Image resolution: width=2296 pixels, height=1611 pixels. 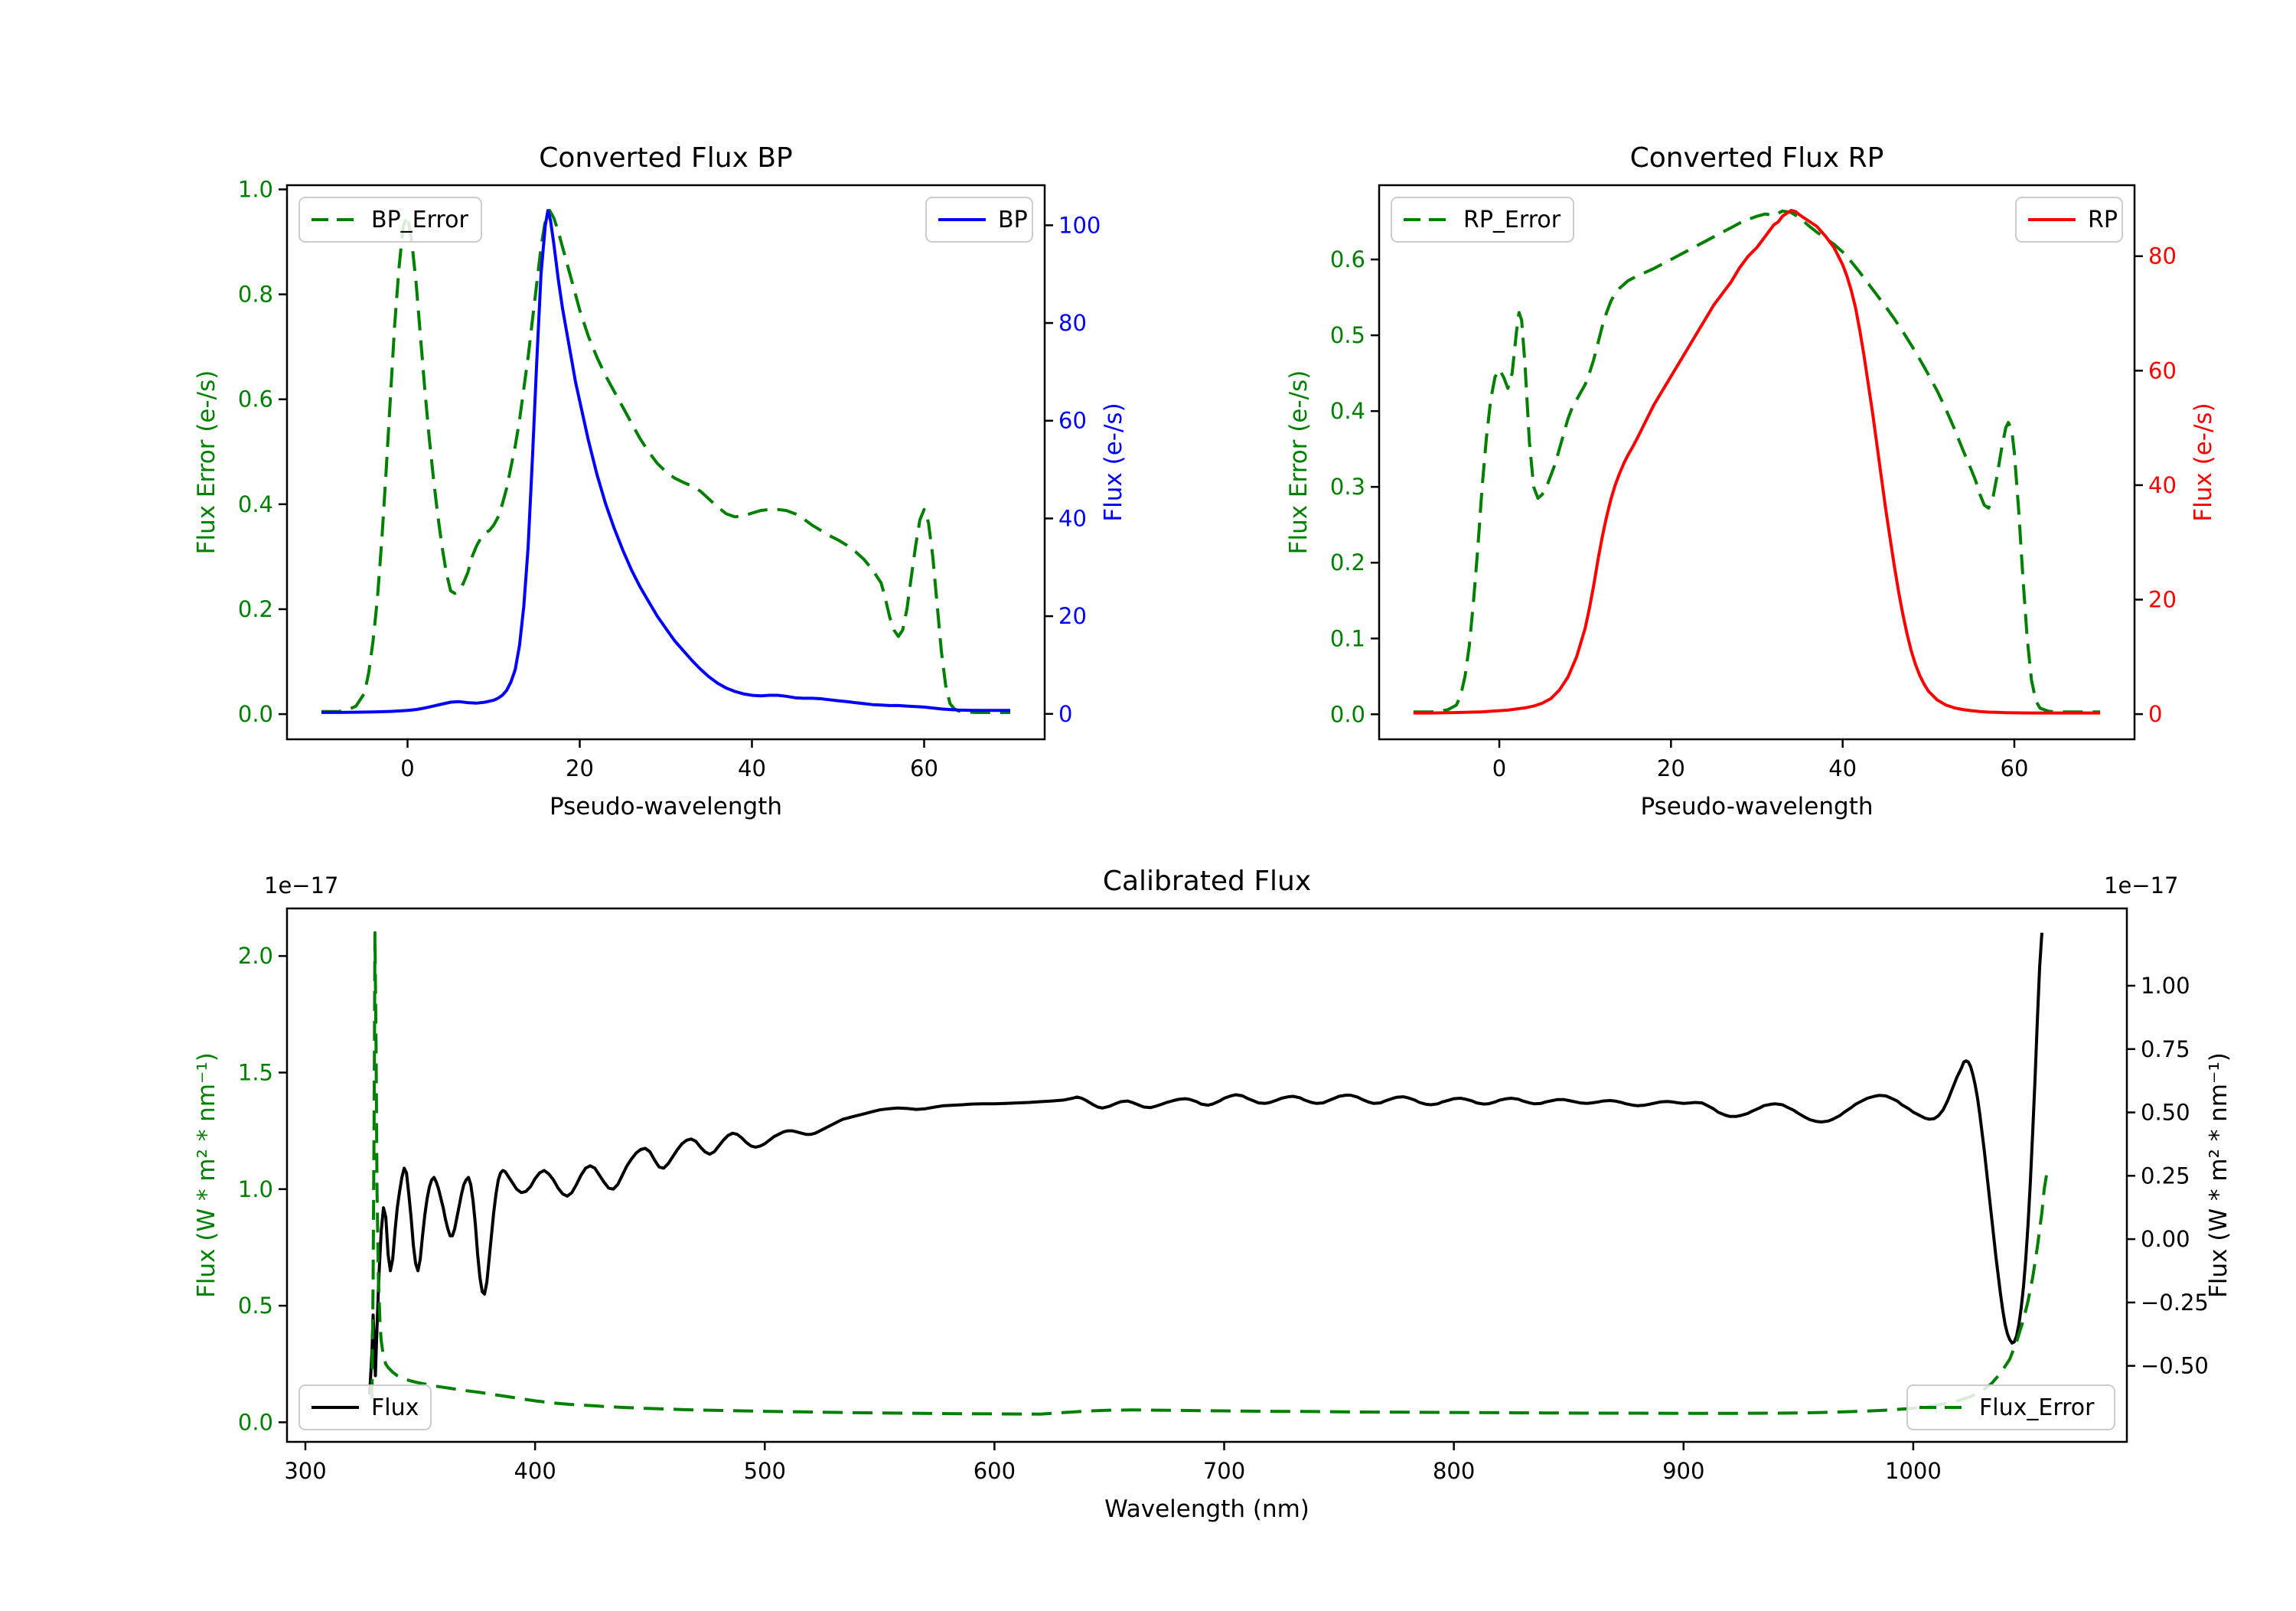 I want to click on legend-label: RP, so click(x=2103, y=220).